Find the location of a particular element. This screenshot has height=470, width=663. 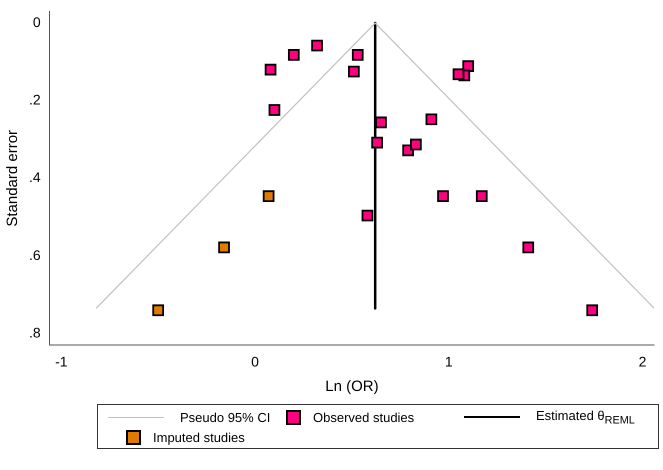

x-tick-label: -1 is located at coordinates (61, 361).